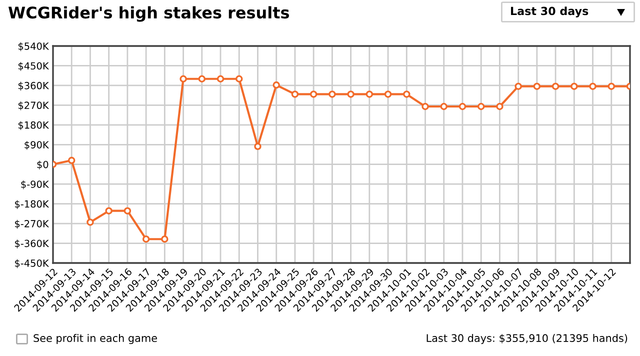  Describe the element at coordinates (549, 12) in the screenshot. I see `text: Last 30 days` at that location.